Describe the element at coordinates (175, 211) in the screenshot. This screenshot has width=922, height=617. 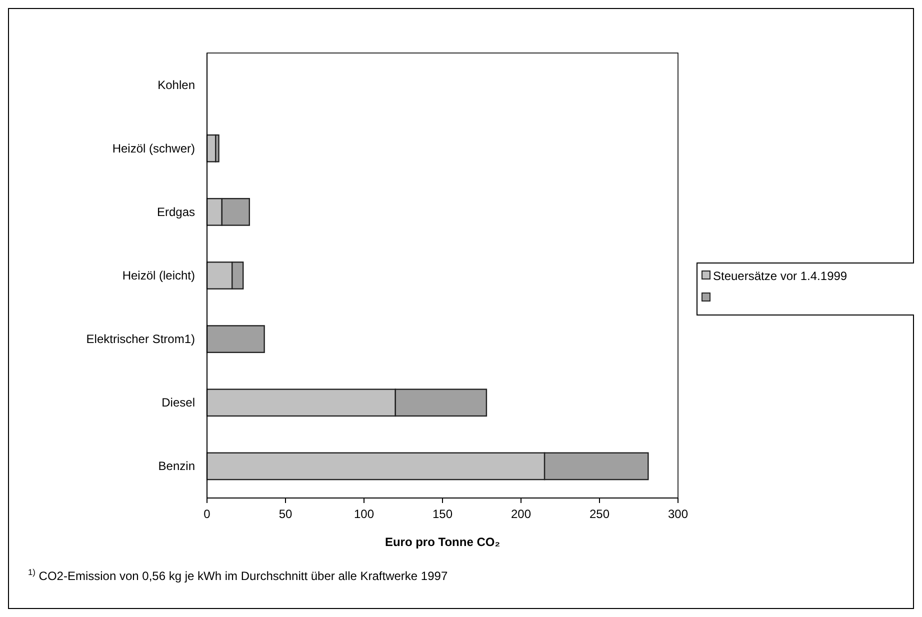
I see `y-tick-label: Erdgas` at that location.